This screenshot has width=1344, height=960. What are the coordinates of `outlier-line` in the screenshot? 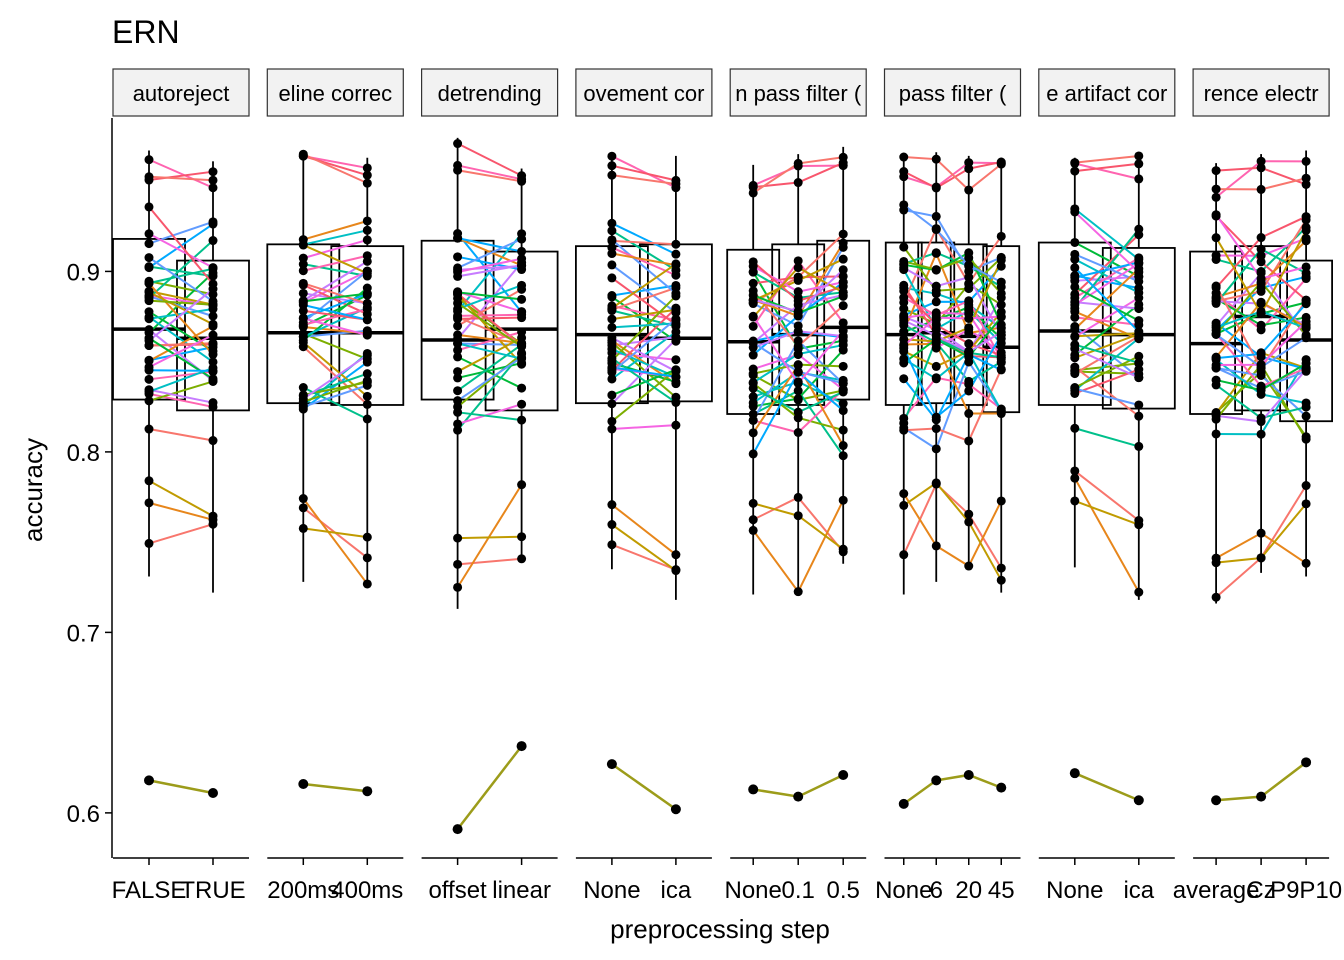 It's located at (952, 789).